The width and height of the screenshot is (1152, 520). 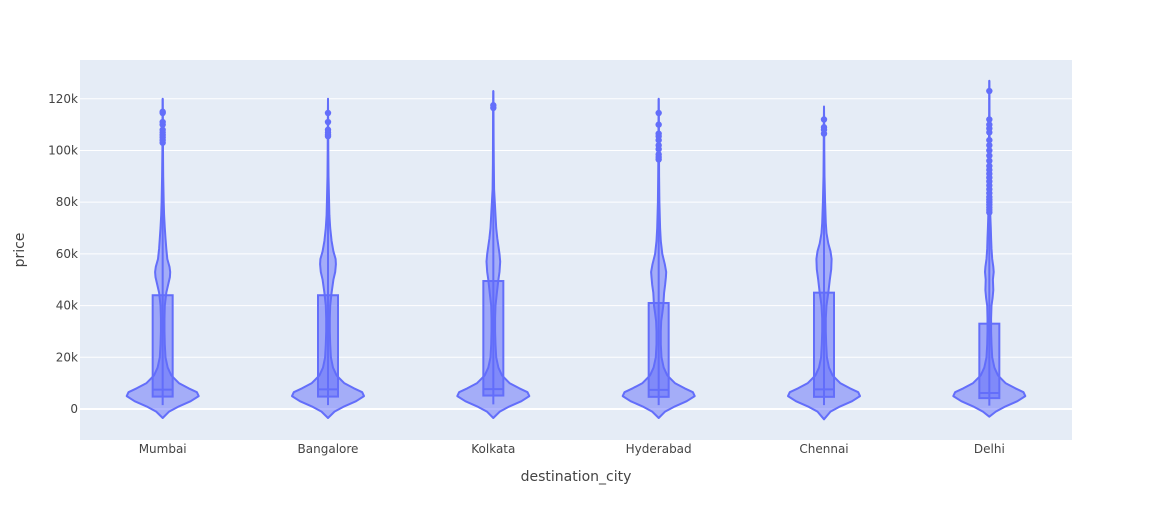 What do you see at coordinates (67, 306) in the screenshot?
I see `y-tick-label: 40k` at bounding box center [67, 306].